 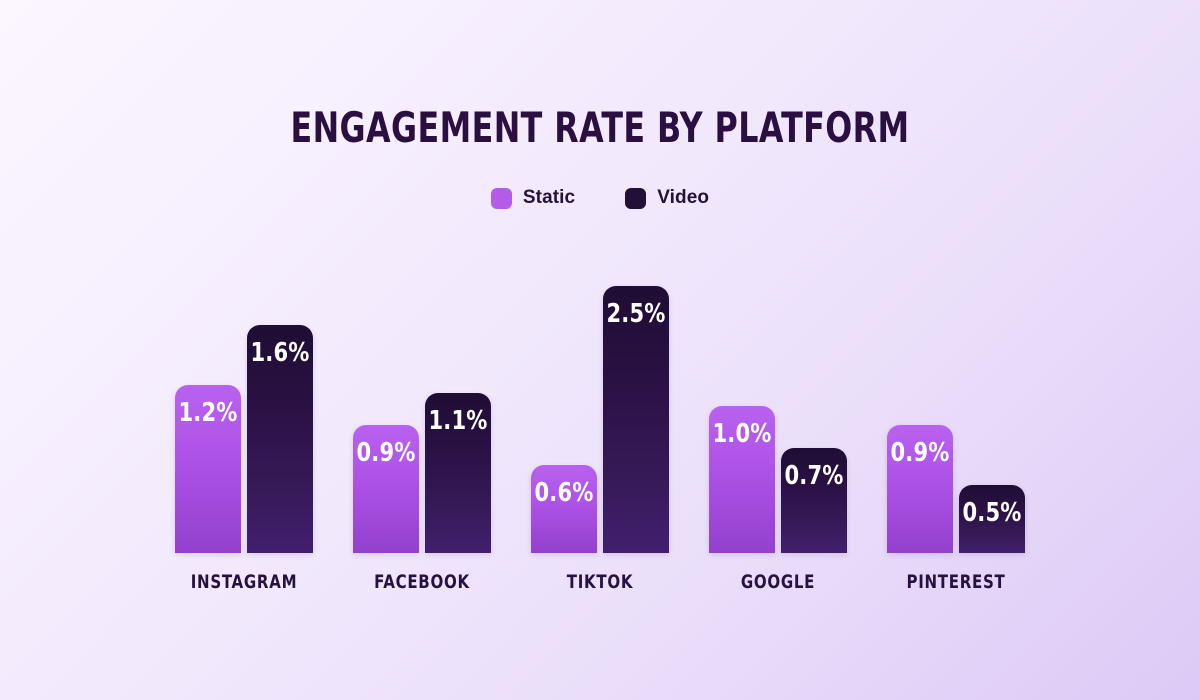 I want to click on legend-label-video: Video, so click(x=683, y=197).